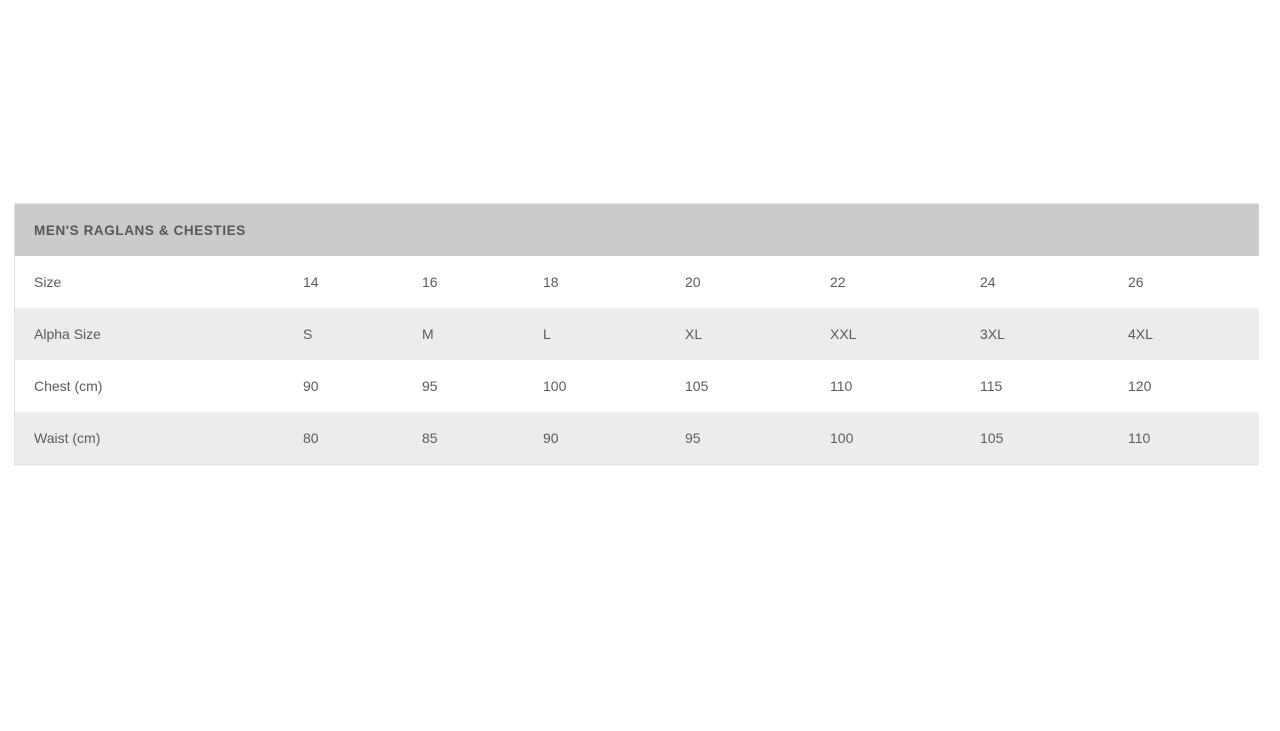 Image resolution: width=1280 pixels, height=731 pixels. I want to click on row-label: Size, so click(149, 282).